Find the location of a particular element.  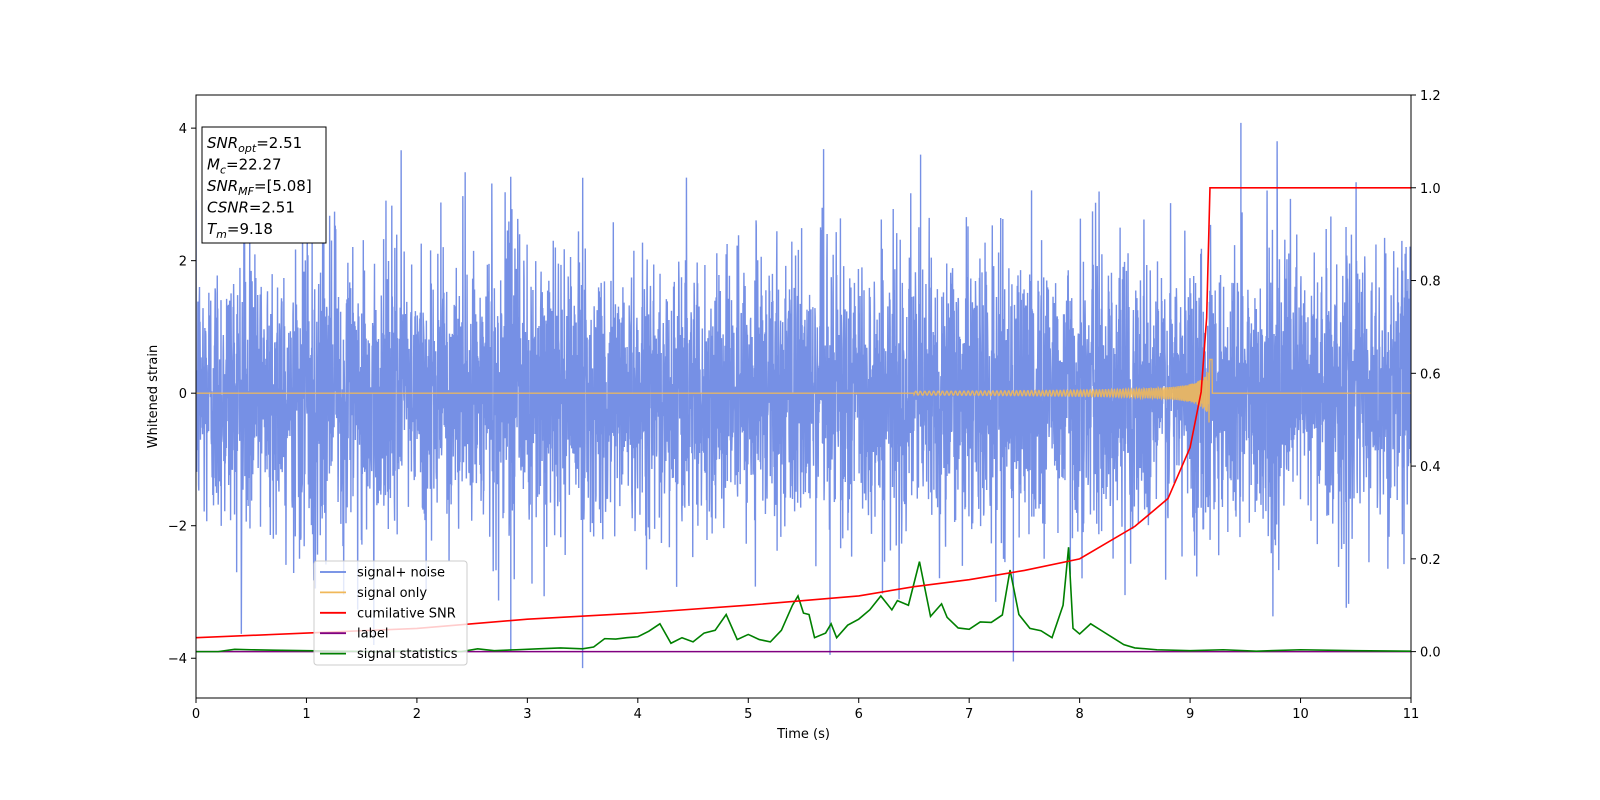

info-line: SNRMF=[5.08] is located at coordinates (259, 187).